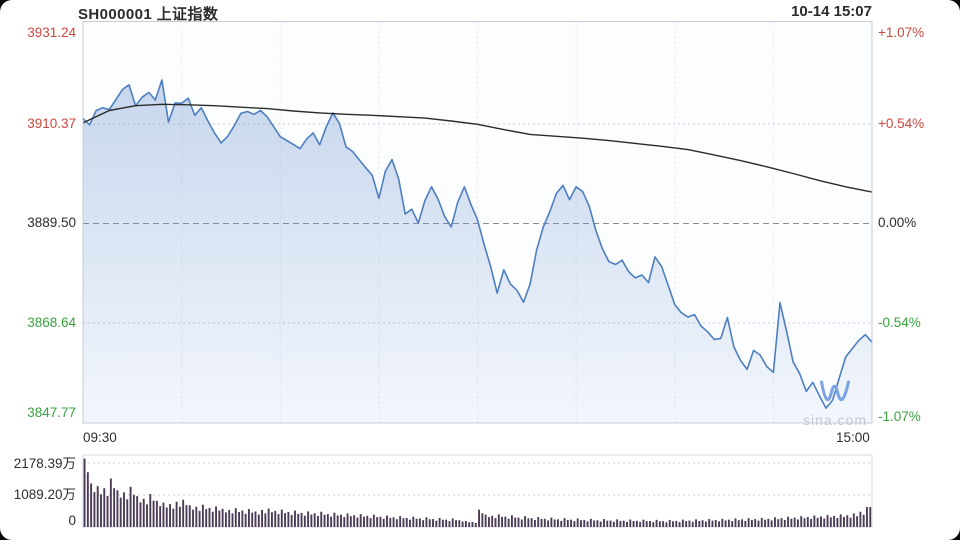 This screenshot has height=540, width=960. What do you see at coordinates (44, 494) in the screenshot?
I see `volume-axis-label-1: 1089.20万` at bounding box center [44, 494].